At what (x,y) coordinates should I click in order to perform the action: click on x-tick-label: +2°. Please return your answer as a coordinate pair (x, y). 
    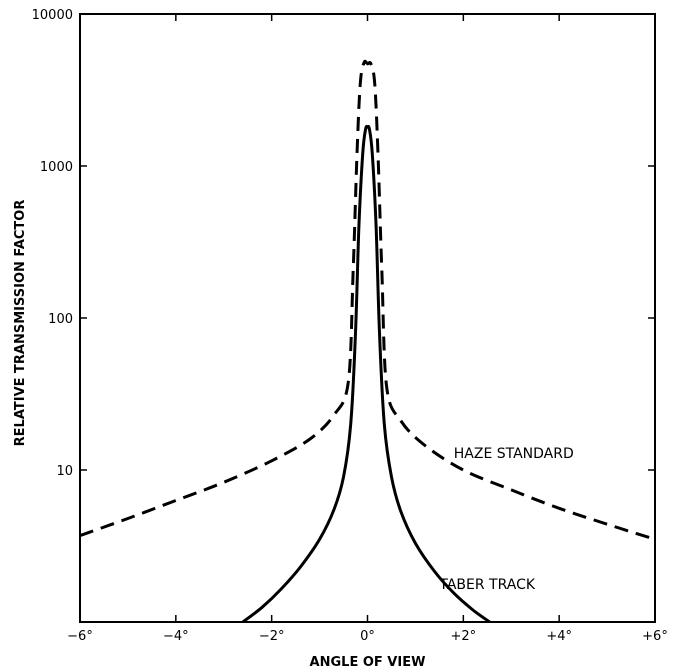
    Looking at the image, I should click on (463, 636).